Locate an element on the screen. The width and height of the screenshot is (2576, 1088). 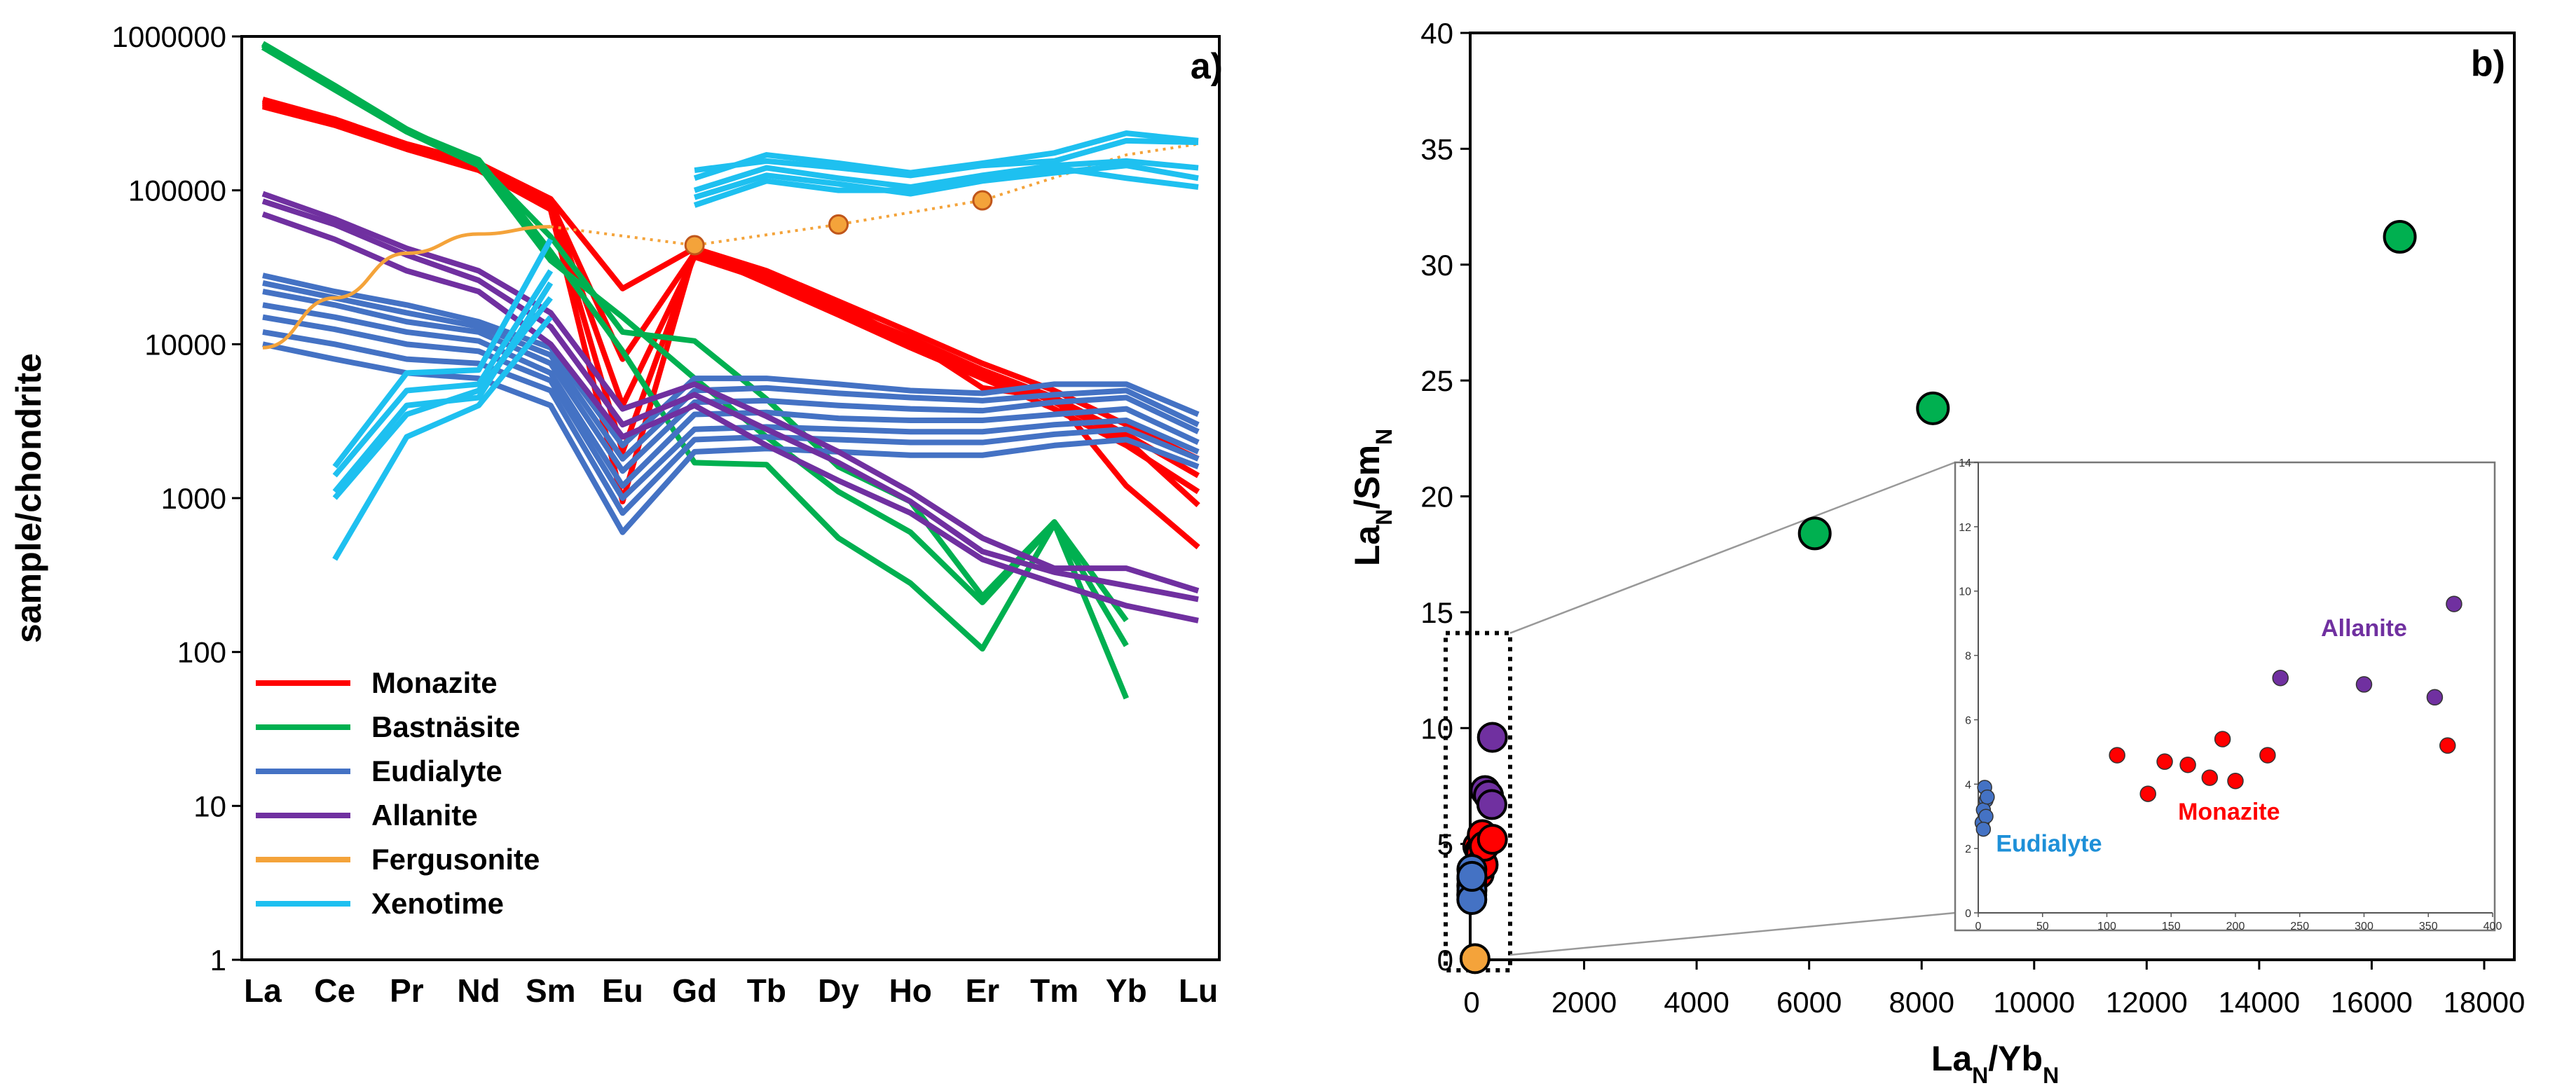
inset-ytick-label: 8 is located at coordinates (1968, 657).